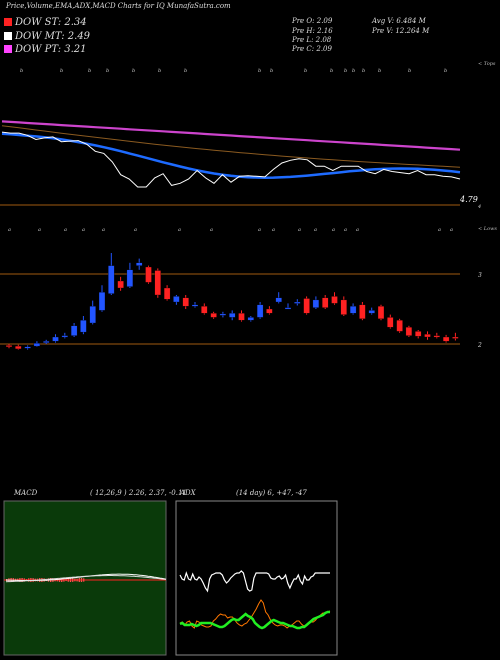 Image resolution: width=500 pixels, height=660 pixels. I want to click on price-line, so click(231, 159).